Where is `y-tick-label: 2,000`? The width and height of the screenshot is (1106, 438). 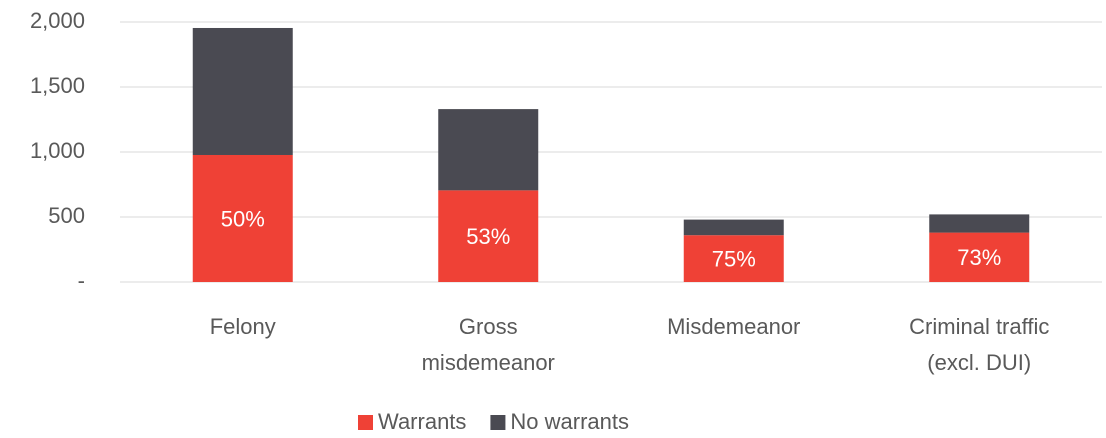 y-tick-label: 2,000 is located at coordinates (57, 20).